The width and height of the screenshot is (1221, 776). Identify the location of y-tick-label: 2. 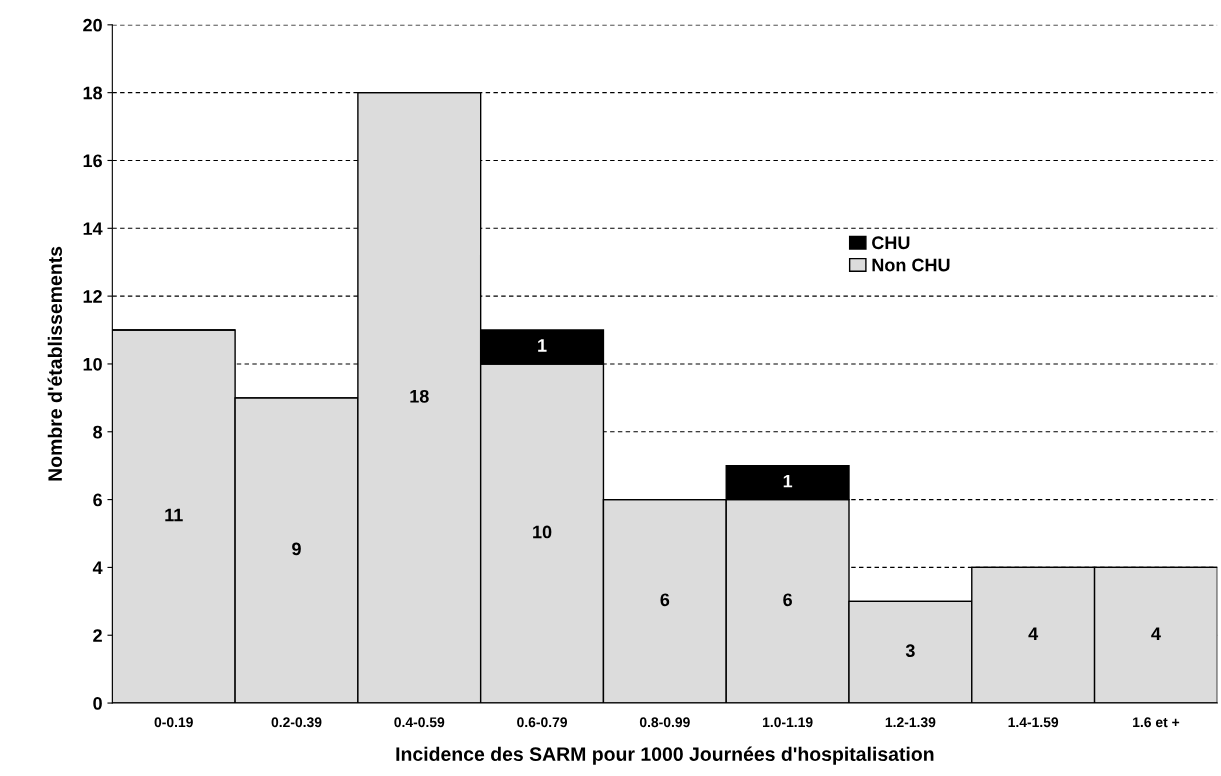
(97, 635).